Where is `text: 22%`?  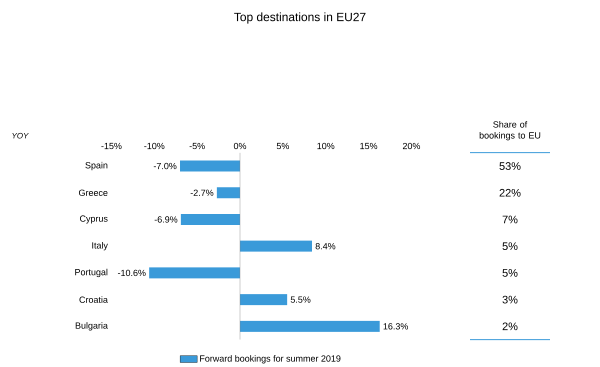
text: 22% is located at coordinates (510, 192).